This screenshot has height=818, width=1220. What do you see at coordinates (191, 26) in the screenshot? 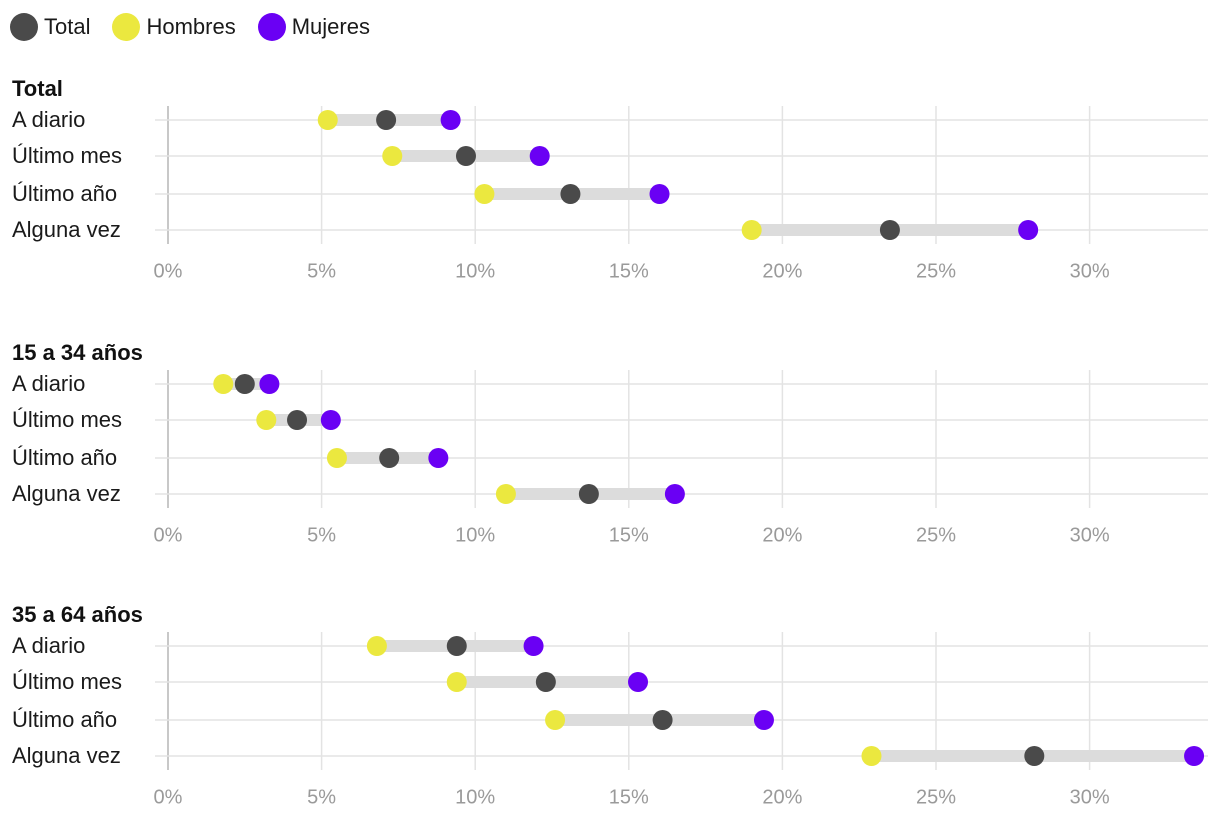
I see `legend-label-hombres: Hombres` at bounding box center [191, 26].